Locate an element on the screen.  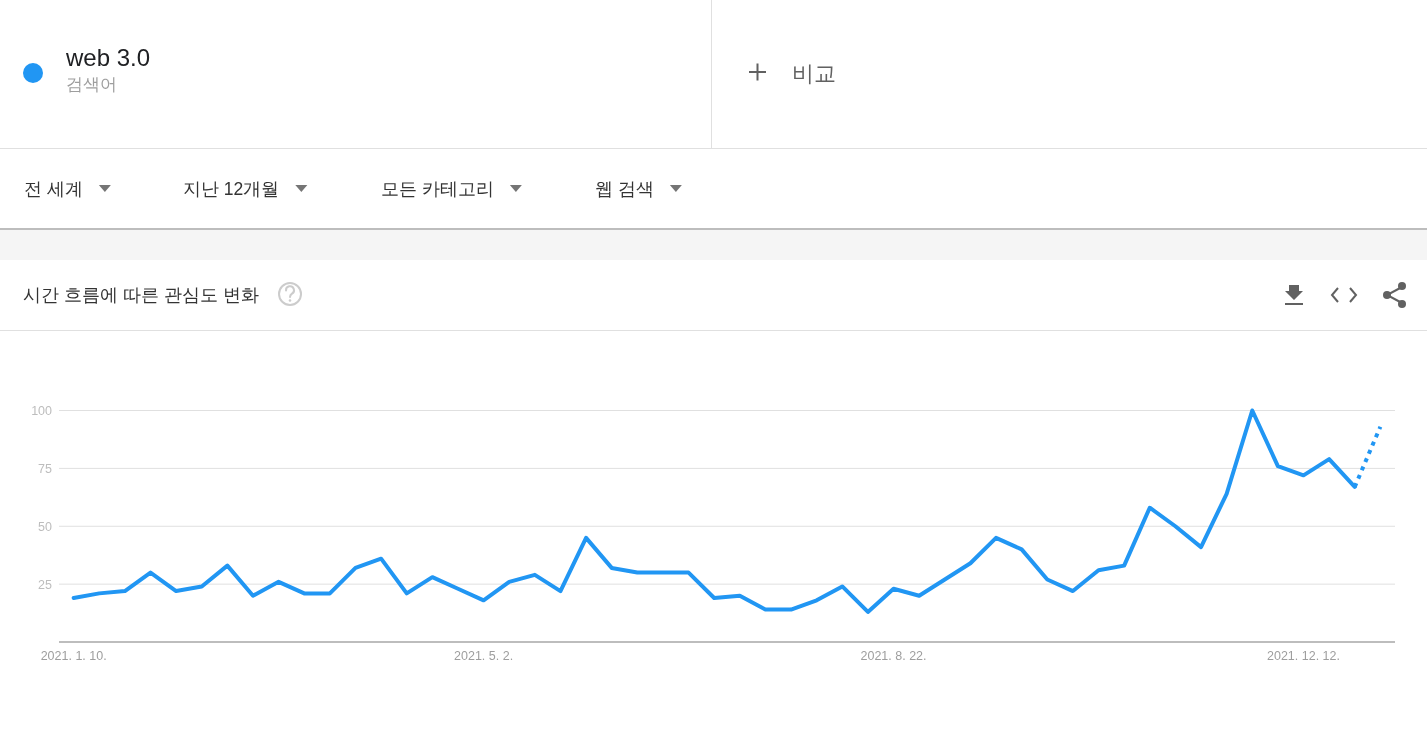
annotation: 모든 카테고리 is located at coordinates (437, 189).